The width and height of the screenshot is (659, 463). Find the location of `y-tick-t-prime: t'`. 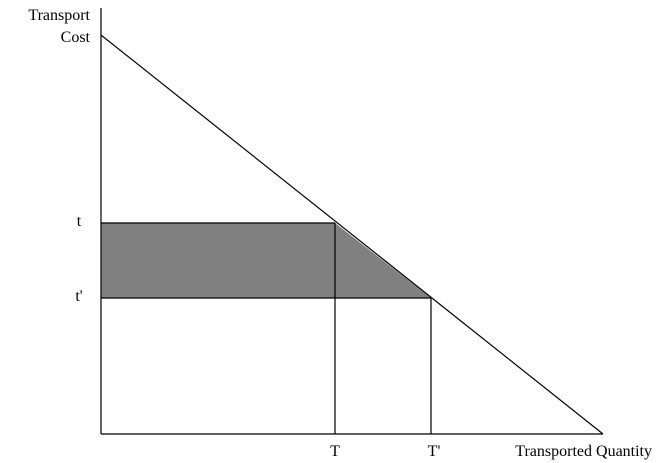

y-tick-t-prime: t' is located at coordinates (78, 296).